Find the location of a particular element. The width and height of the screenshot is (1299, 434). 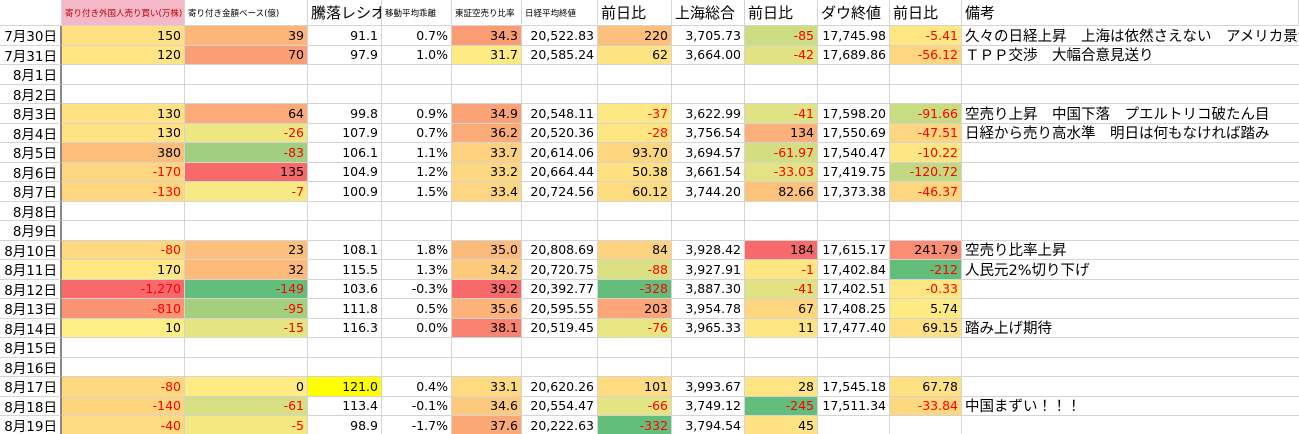

value-cell: -80 is located at coordinates (123, 387).